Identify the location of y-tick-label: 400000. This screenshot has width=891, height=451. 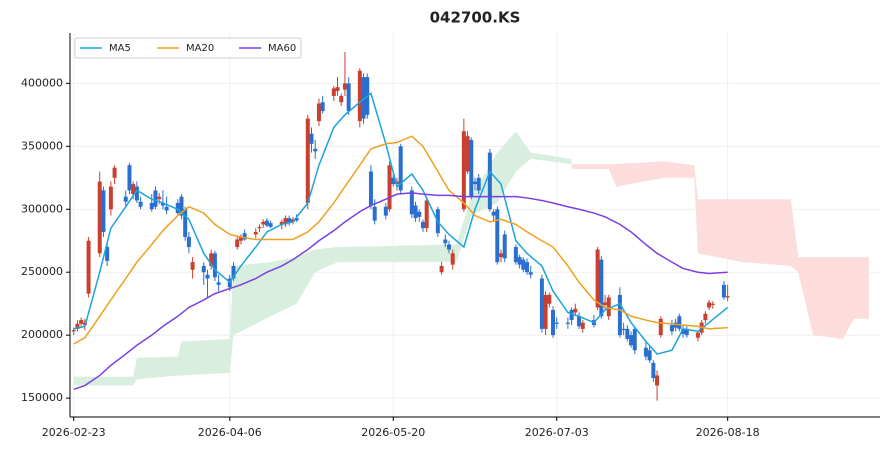
(42, 82).